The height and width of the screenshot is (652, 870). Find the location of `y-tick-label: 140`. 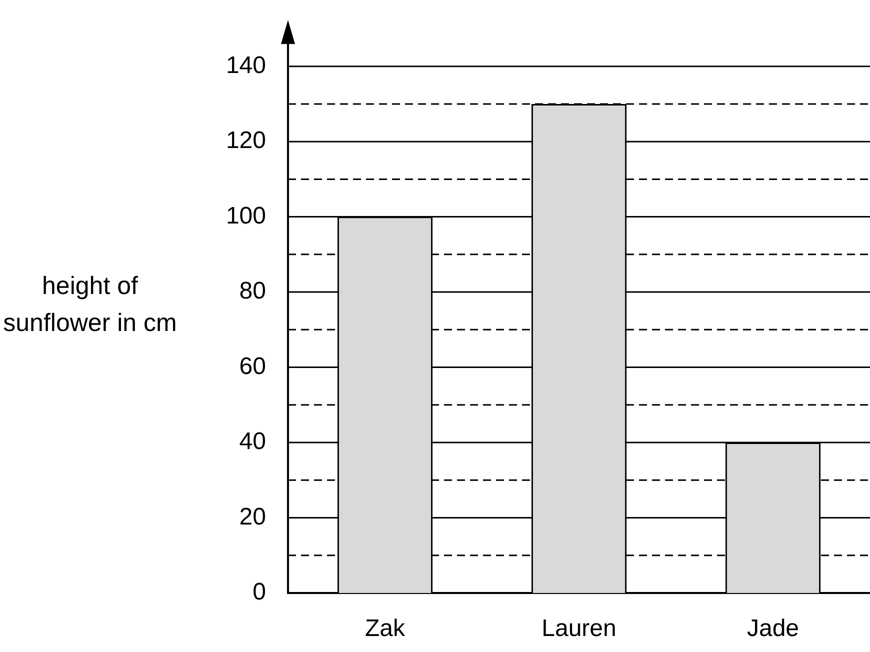

y-tick-label: 140 is located at coordinates (246, 65).